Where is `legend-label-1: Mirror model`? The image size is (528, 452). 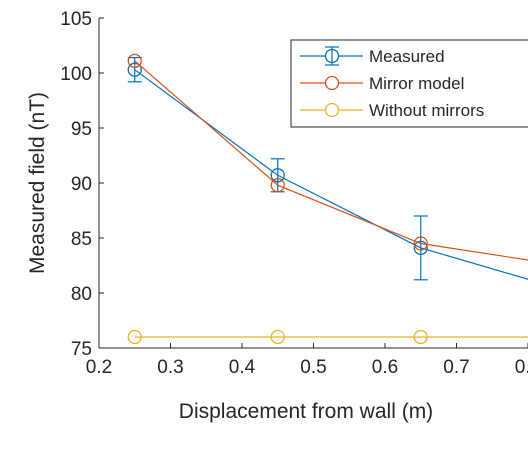
legend-label-1: Mirror model is located at coordinates (416, 83).